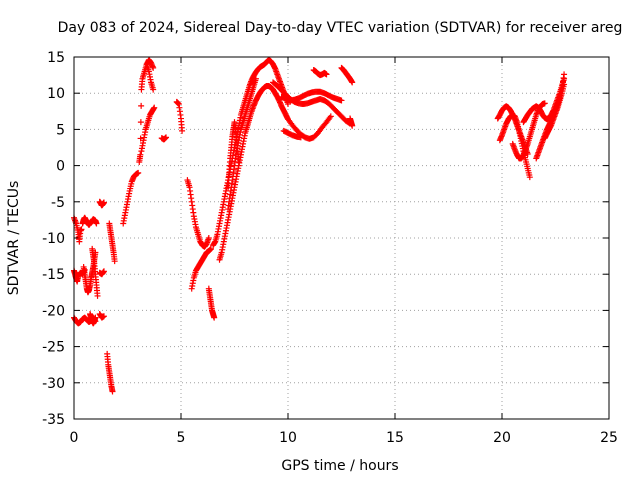 The height and width of the screenshot is (480, 640). What do you see at coordinates (320, 73) in the screenshot?
I see `series-track-ac` at bounding box center [320, 73].